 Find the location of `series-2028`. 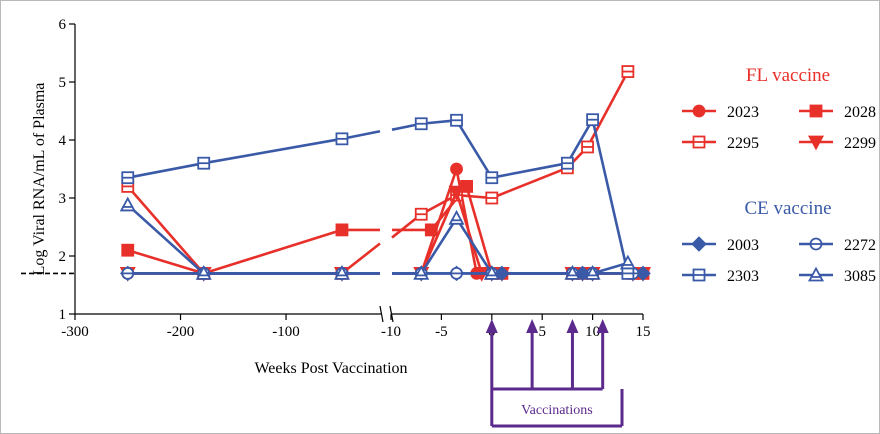

series-2028 is located at coordinates (385, 229).